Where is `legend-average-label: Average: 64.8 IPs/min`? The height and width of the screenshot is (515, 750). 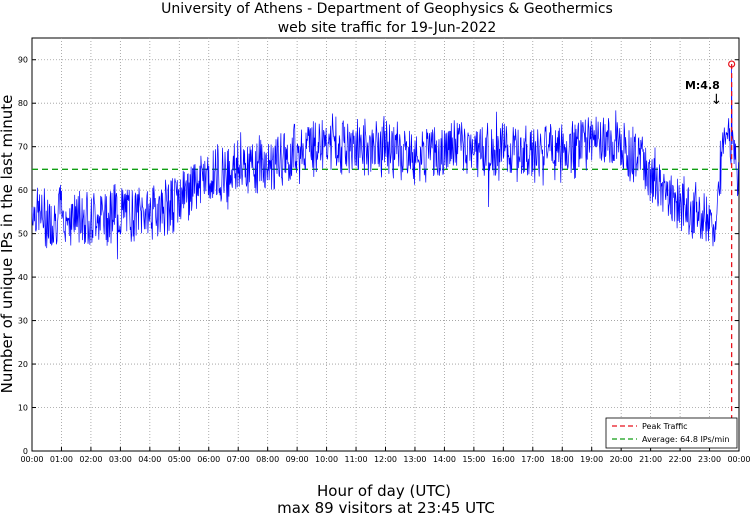 legend-average-label: Average: 64.8 IPs/min is located at coordinates (685, 439).